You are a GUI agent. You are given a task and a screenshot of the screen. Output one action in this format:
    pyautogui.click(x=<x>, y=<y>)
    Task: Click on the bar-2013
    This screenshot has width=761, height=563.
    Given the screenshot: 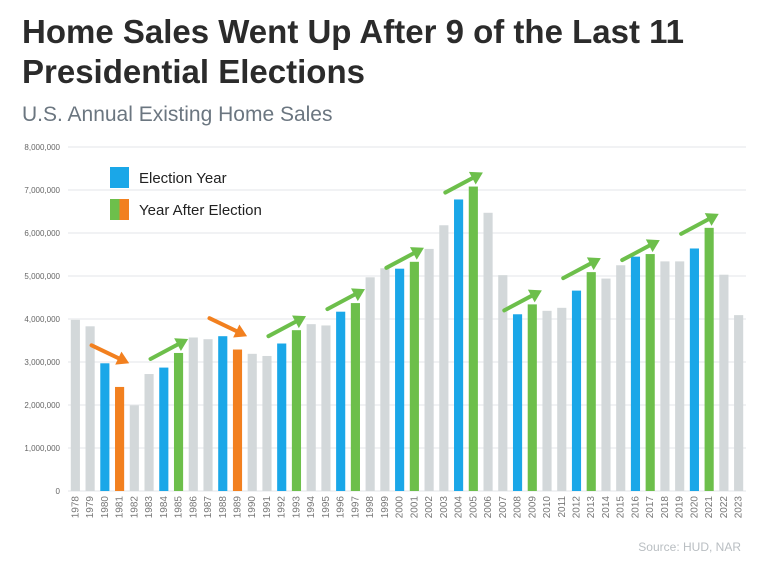 What is the action you would take?
    pyautogui.click(x=591, y=381)
    